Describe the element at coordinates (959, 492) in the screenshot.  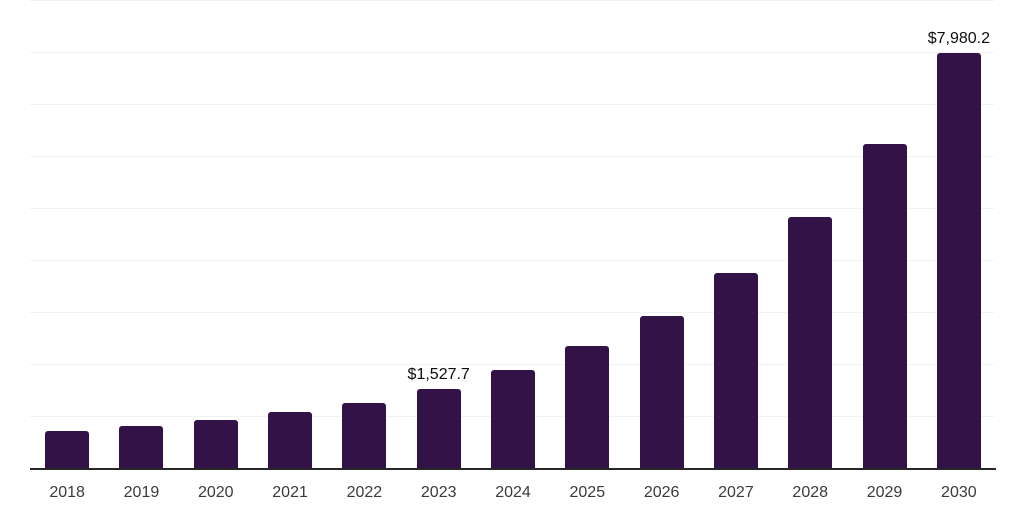
I see `x-tick-label-2030: 2030` at that location.